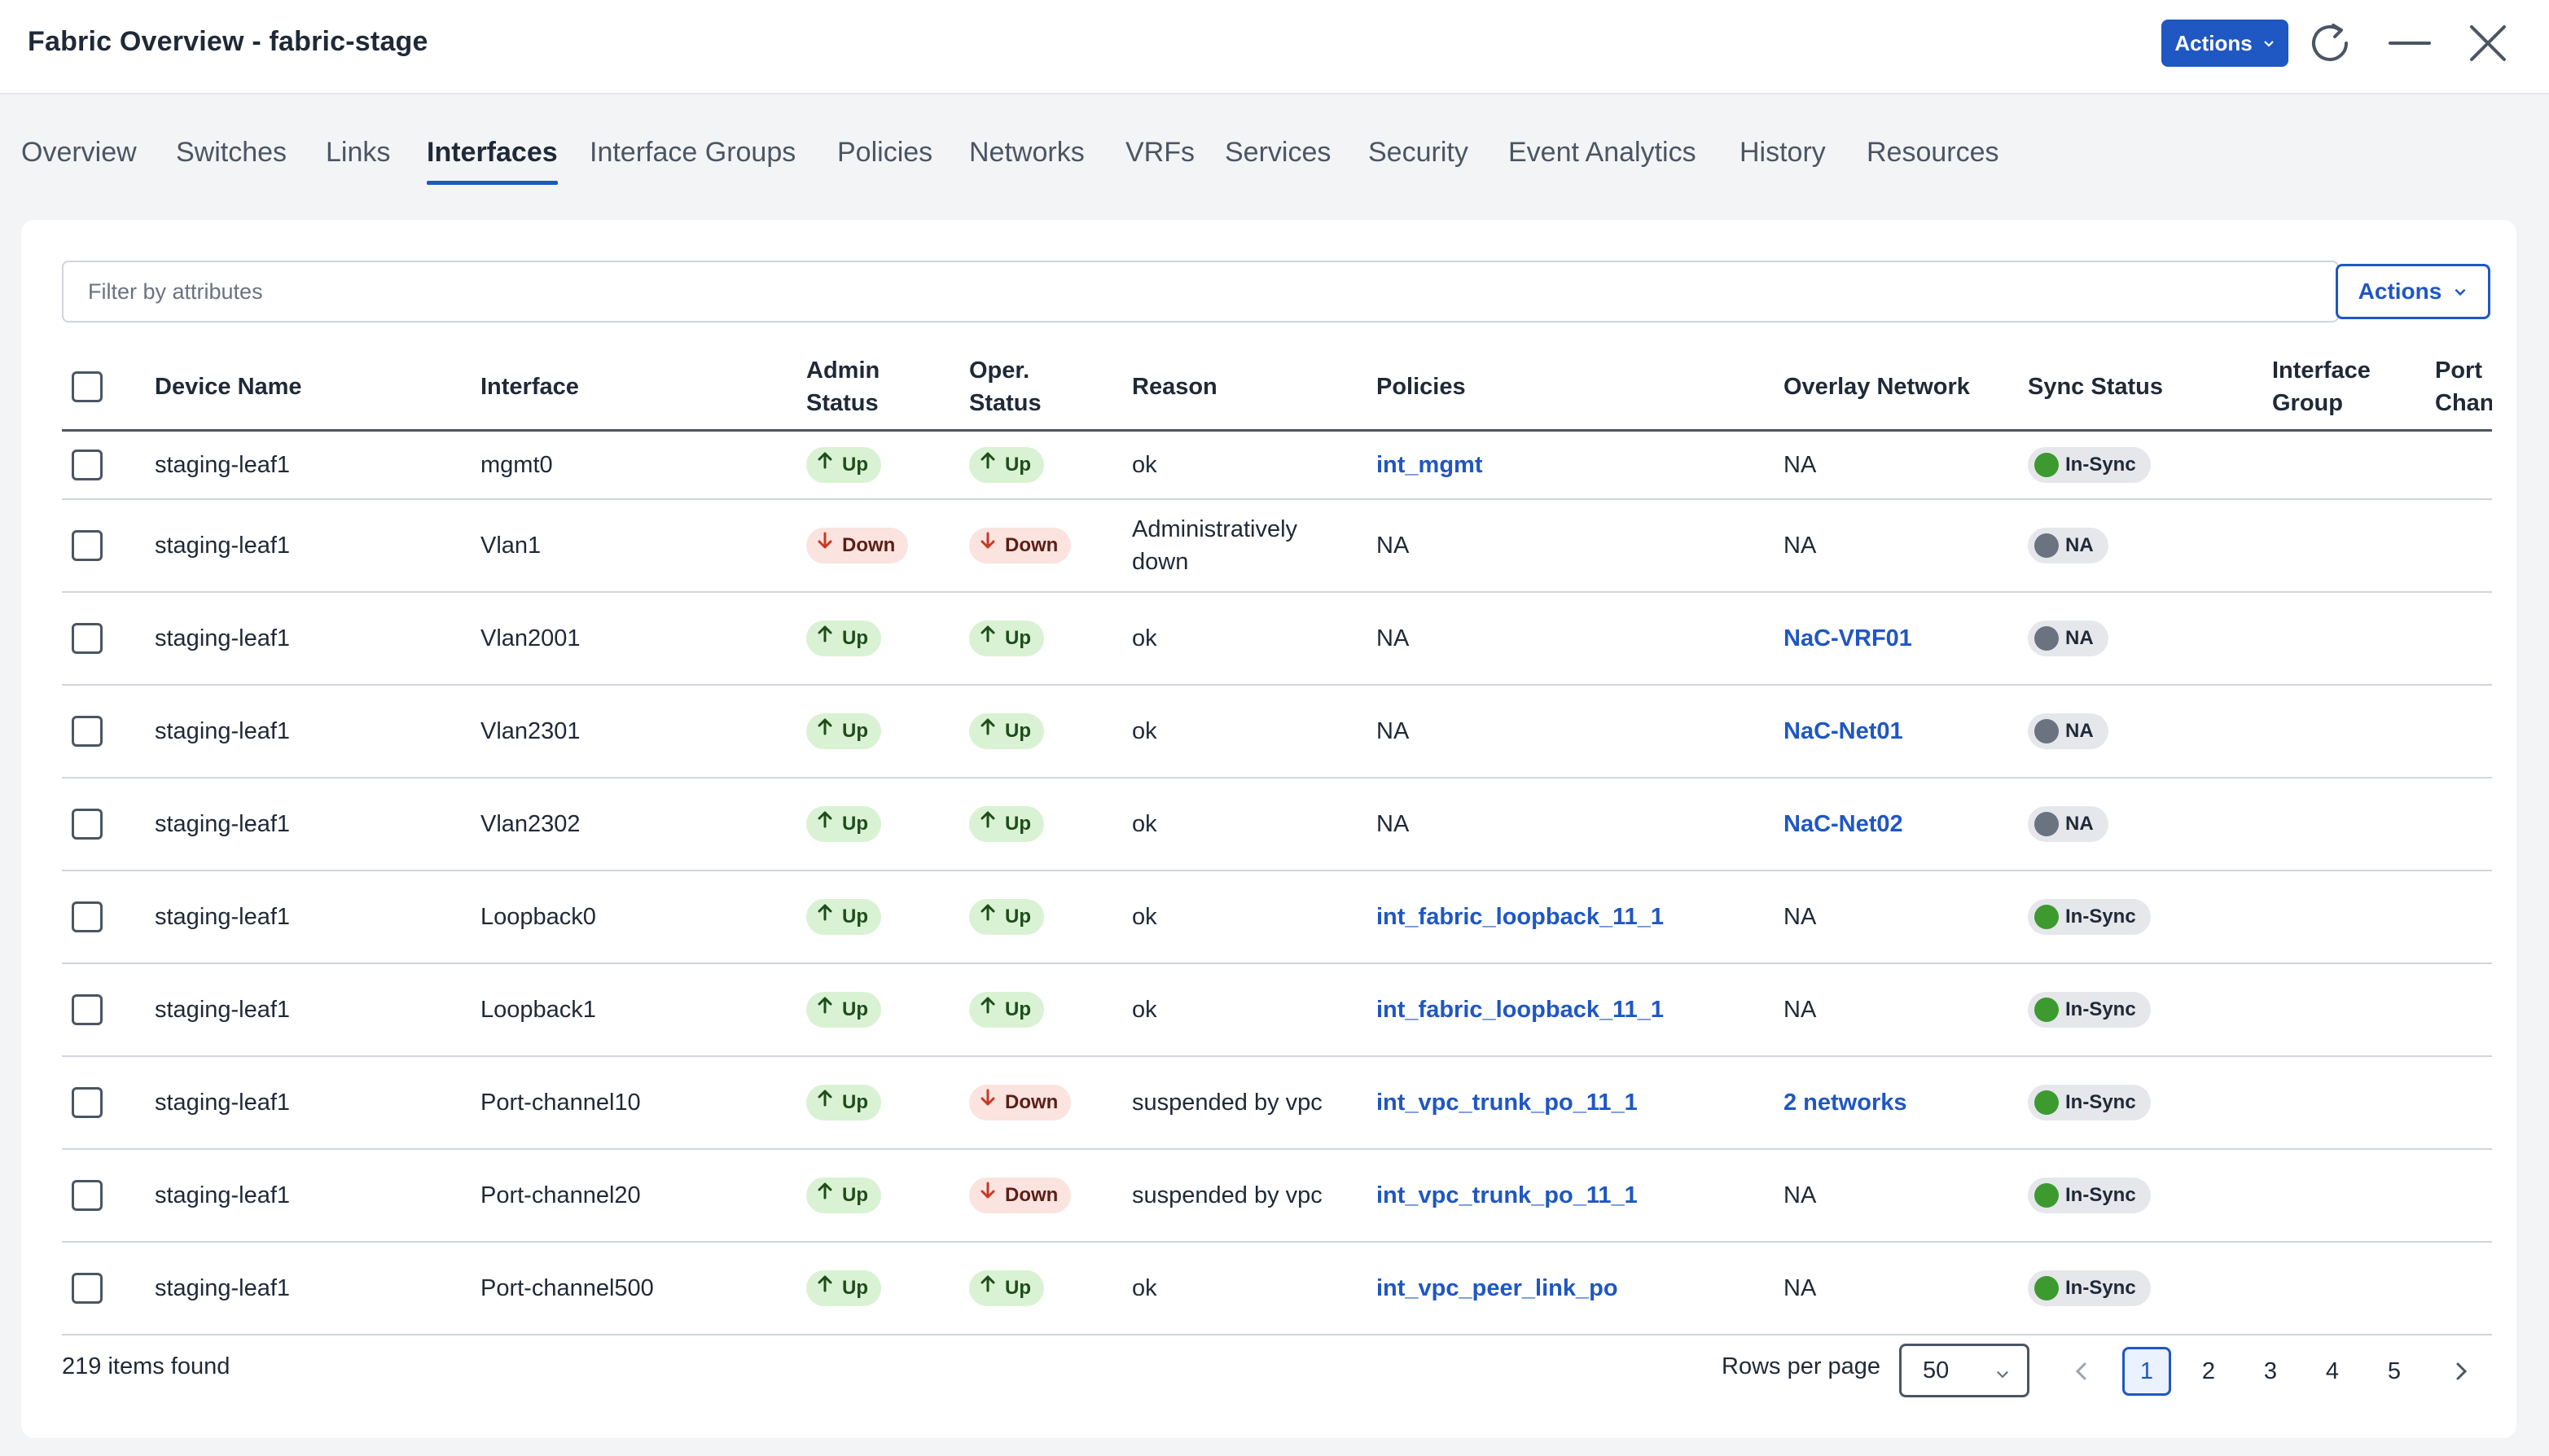 The width and height of the screenshot is (2549, 1456). What do you see at coordinates (1847, 638) in the screenshot?
I see `overlay-network-link: NaC-VRF01` at bounding box center [1847, 638].